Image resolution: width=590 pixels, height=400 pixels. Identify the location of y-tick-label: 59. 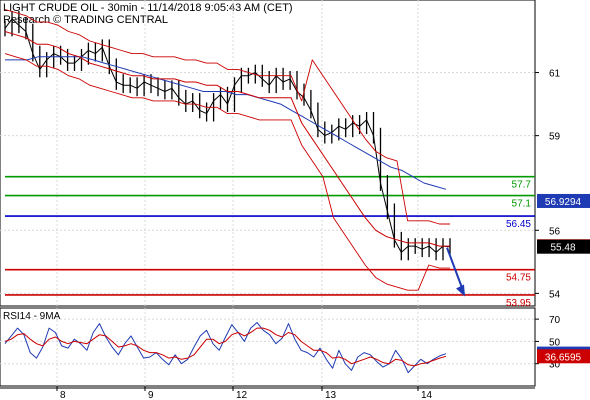
(555, 137).